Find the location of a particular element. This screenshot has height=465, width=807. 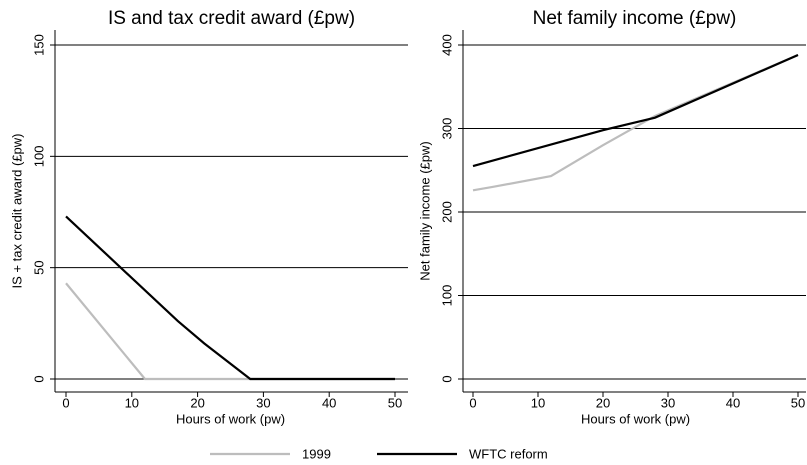

y-tick-label: 300 is located at coordinates (446, 129).